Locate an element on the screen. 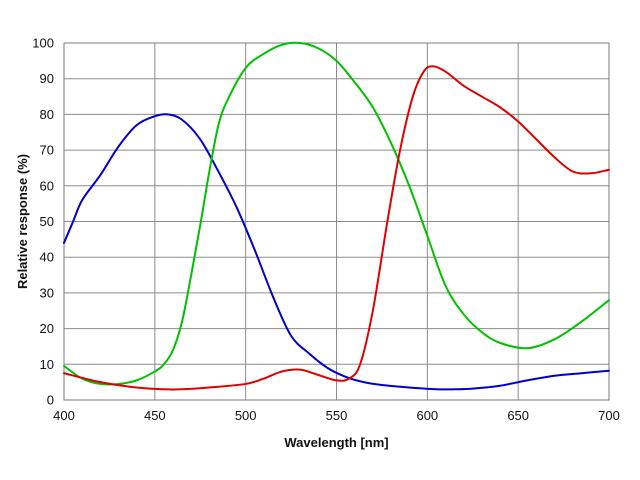  y-tick-label: 70 is located at coordinates (47, 150).